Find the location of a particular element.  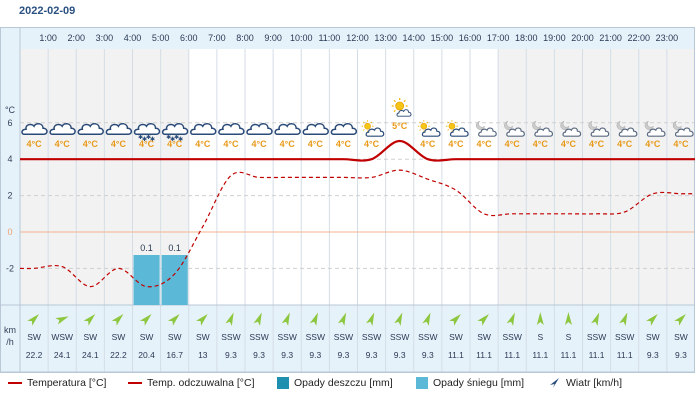

hour-label: 20:00 is located at coordinates (582, 38).